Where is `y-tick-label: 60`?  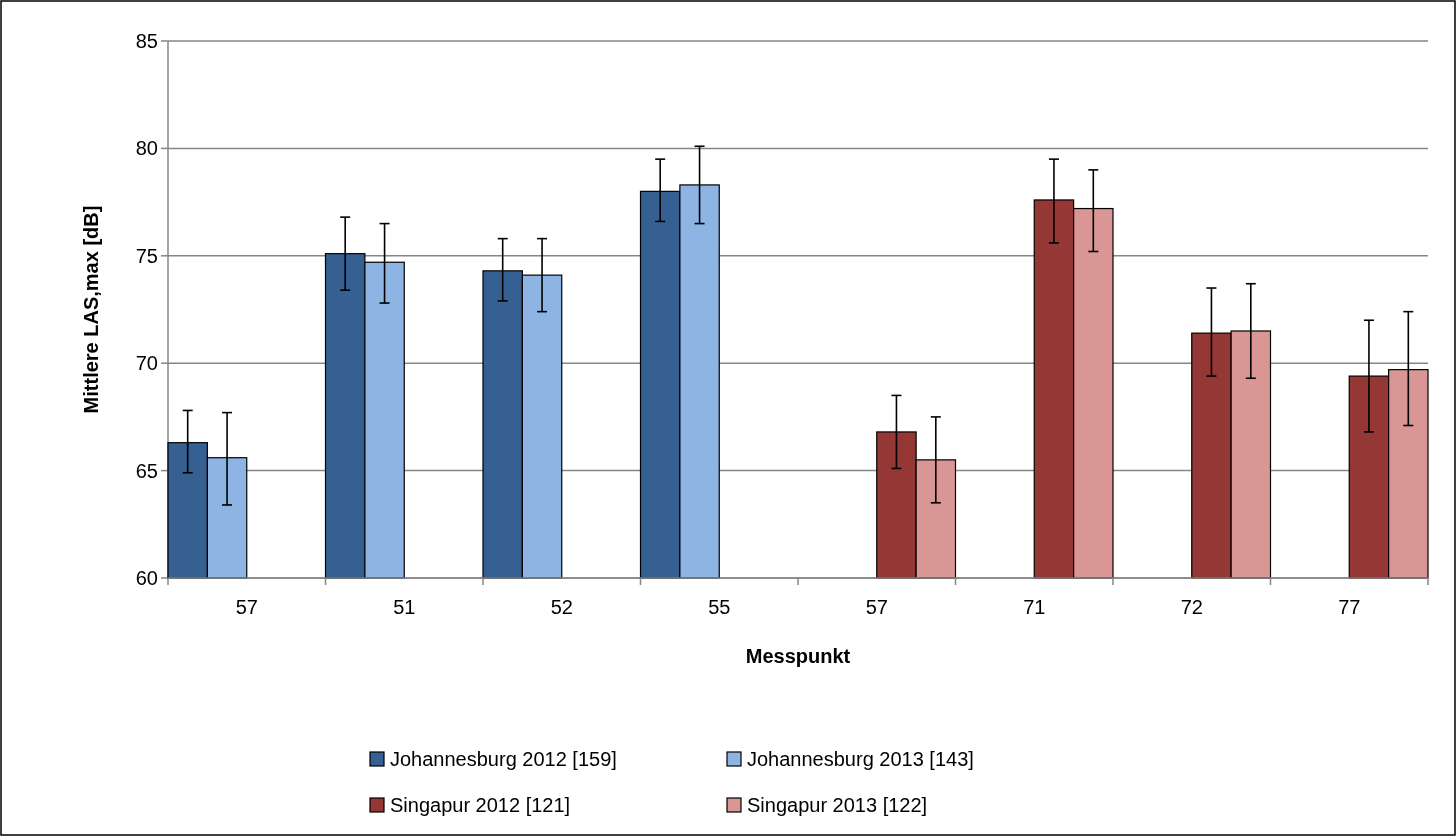
y-tick-label: 60 is located at coordinates (146, 578).